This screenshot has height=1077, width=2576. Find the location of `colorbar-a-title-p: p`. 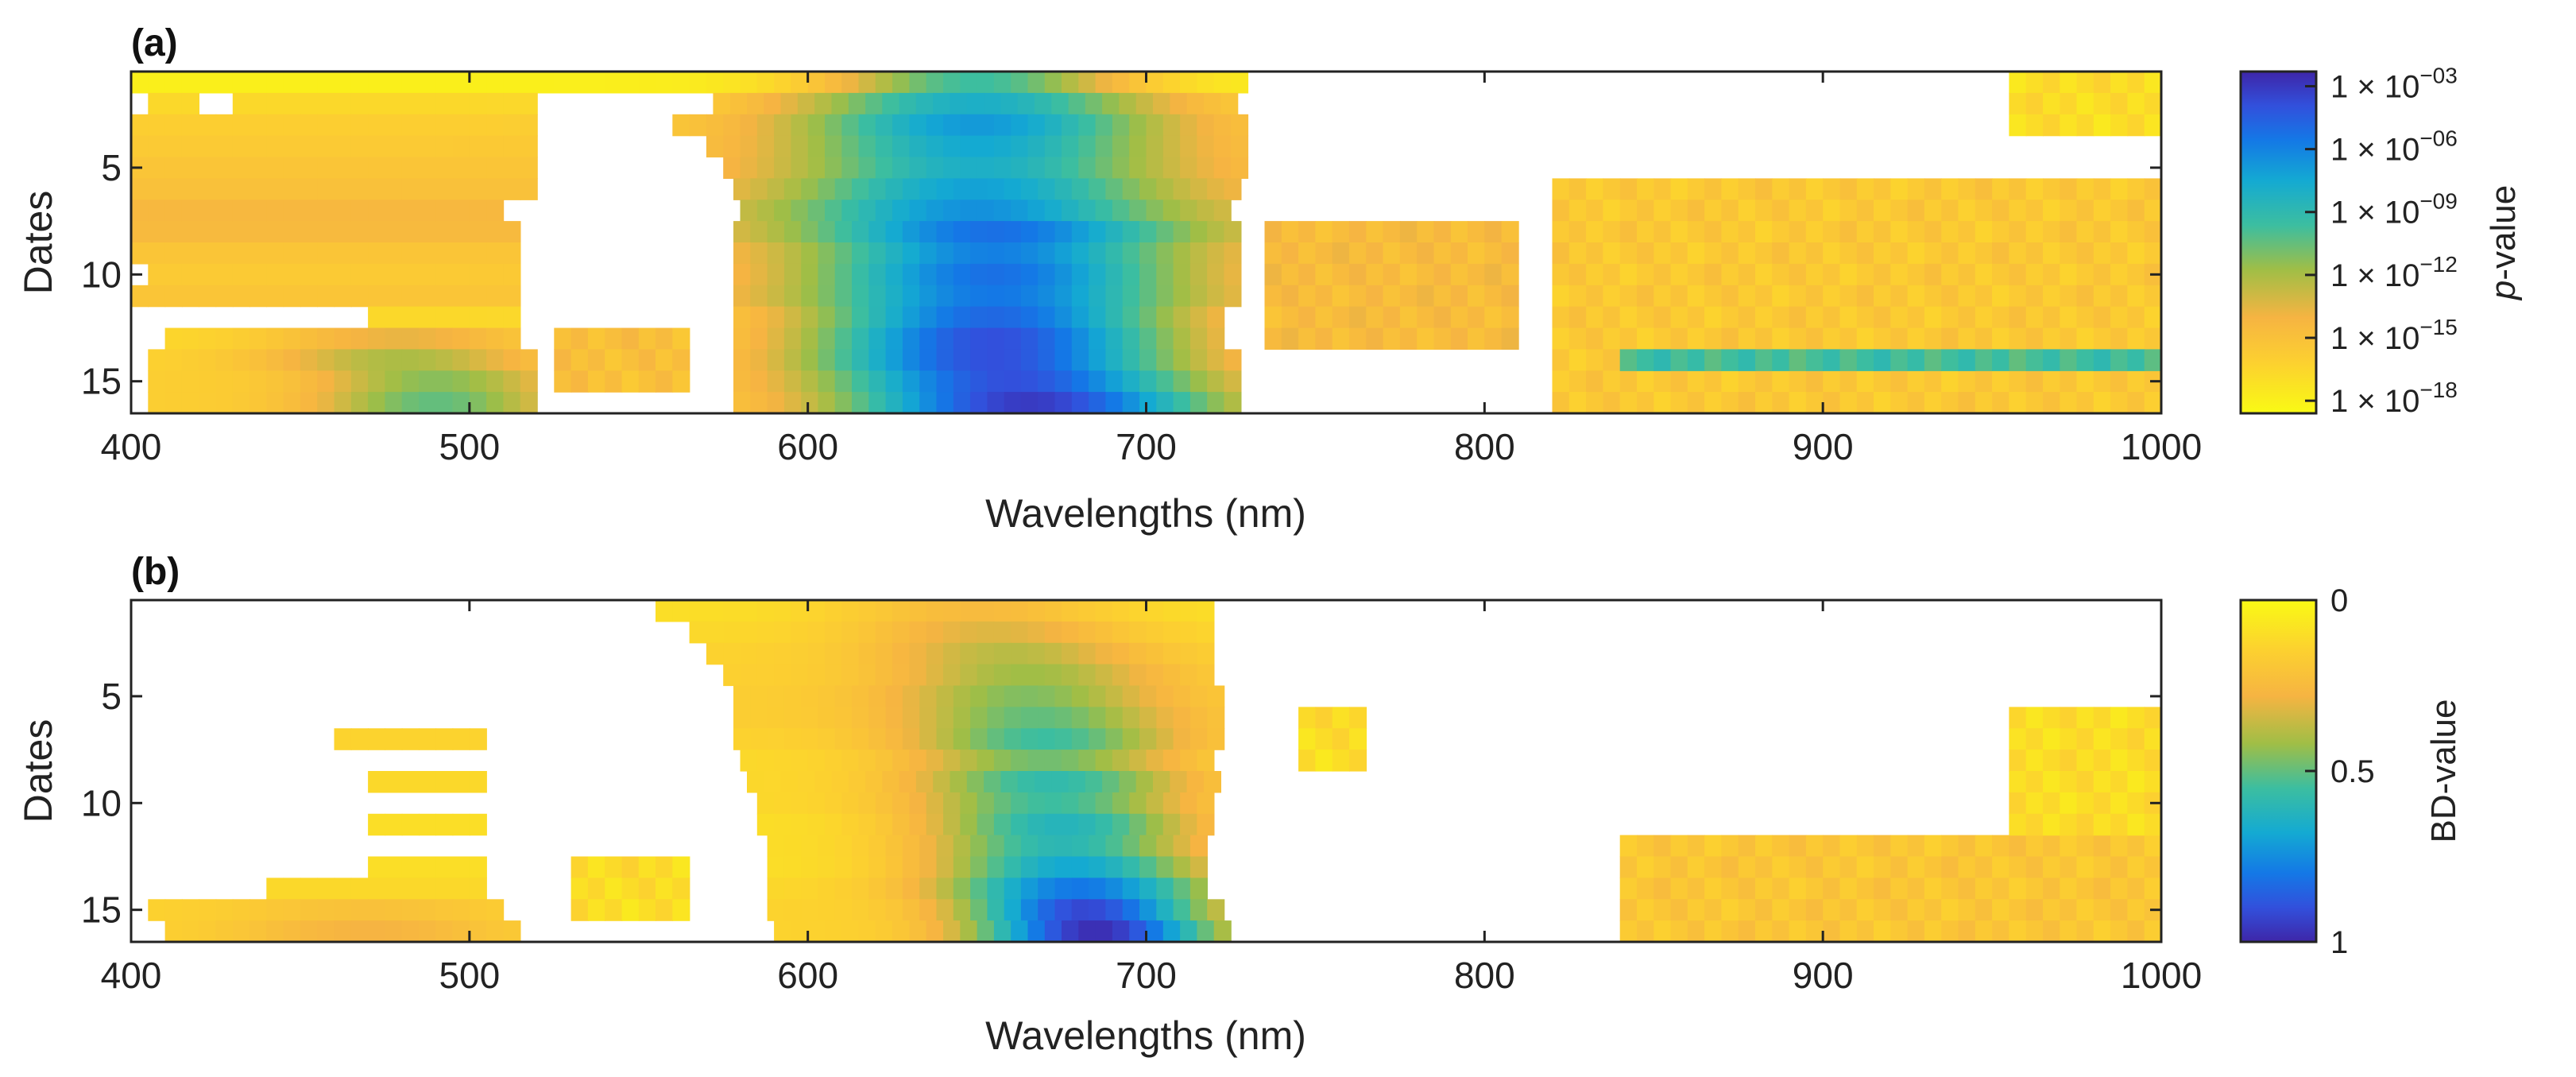

colorbar-a-title-p: p is located at coordinates (2503, 291).